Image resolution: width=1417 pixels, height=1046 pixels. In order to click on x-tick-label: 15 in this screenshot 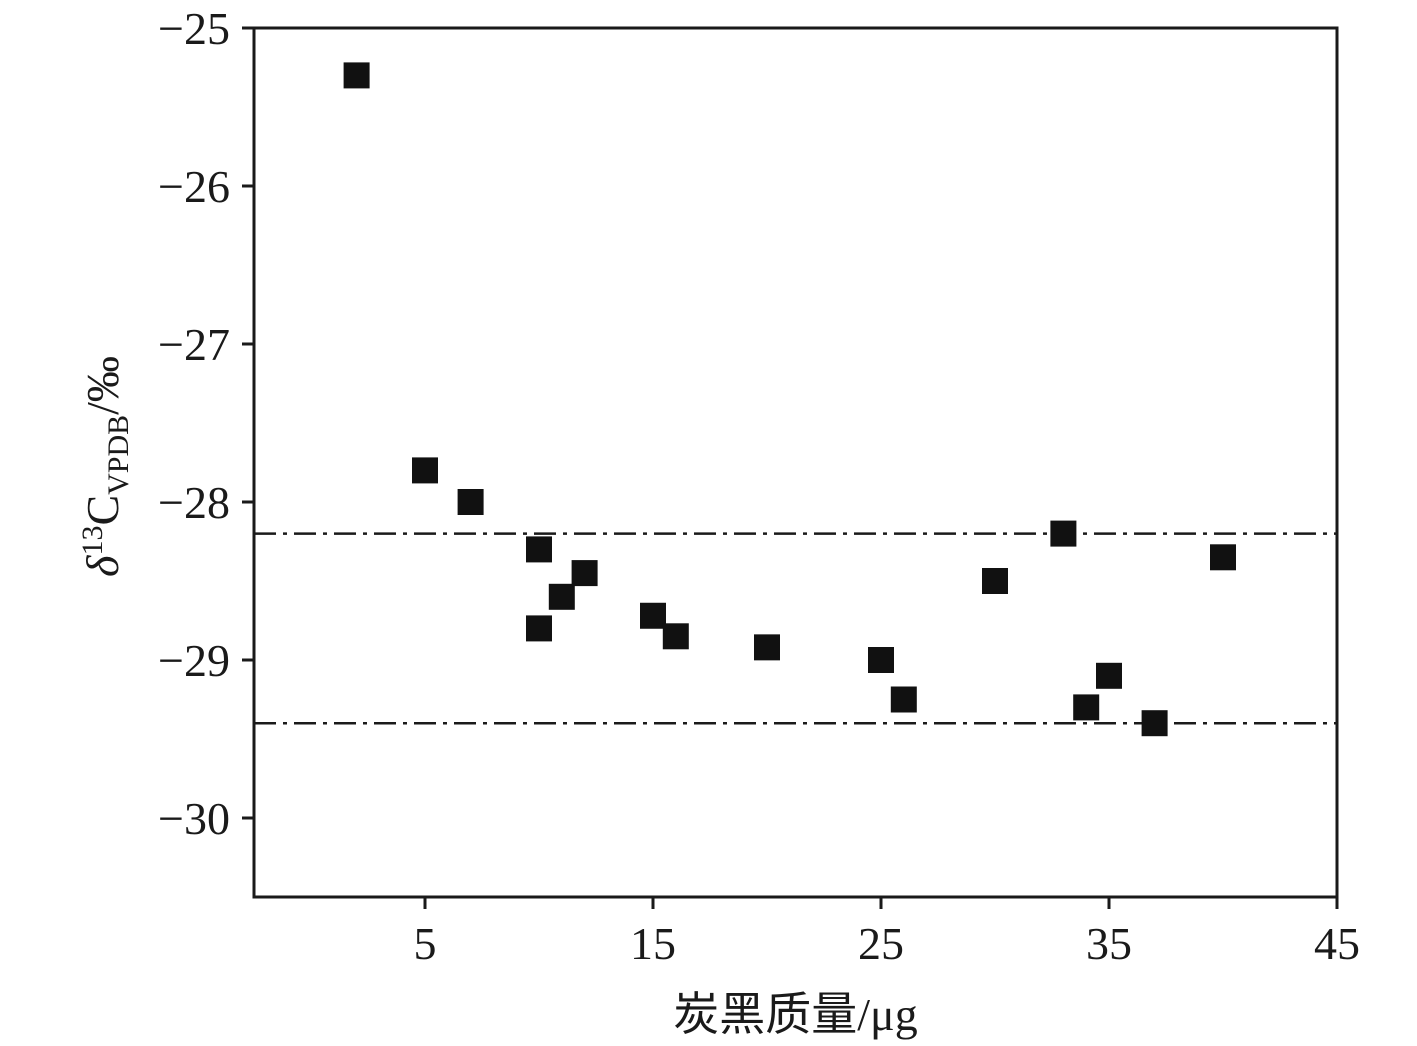, I will do `click(653, 943)`.